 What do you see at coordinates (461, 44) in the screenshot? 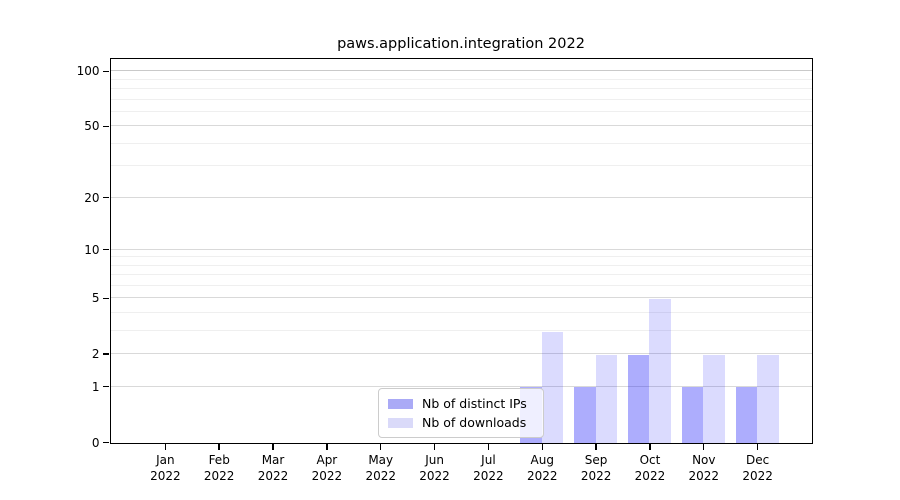
I see `chart-title: paws.application.integration 2022` at bounding box center [461, 44].